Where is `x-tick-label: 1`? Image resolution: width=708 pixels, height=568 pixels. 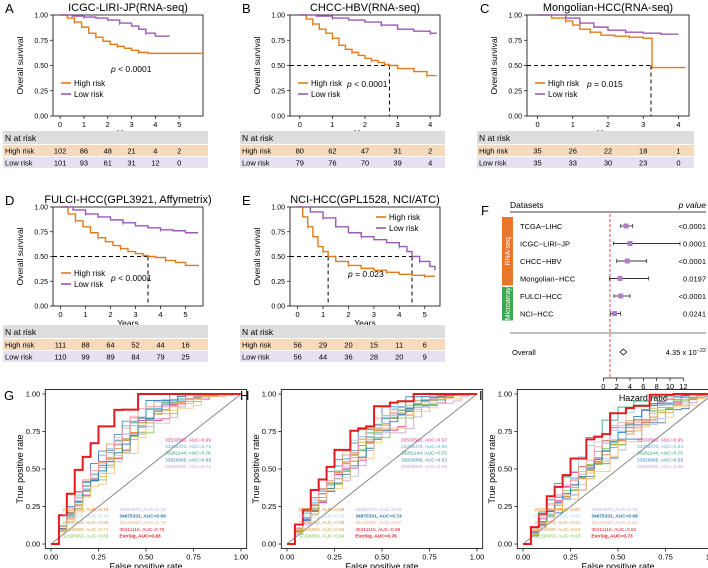 x-tick-label: 1 is located at coordinates (573, 124).